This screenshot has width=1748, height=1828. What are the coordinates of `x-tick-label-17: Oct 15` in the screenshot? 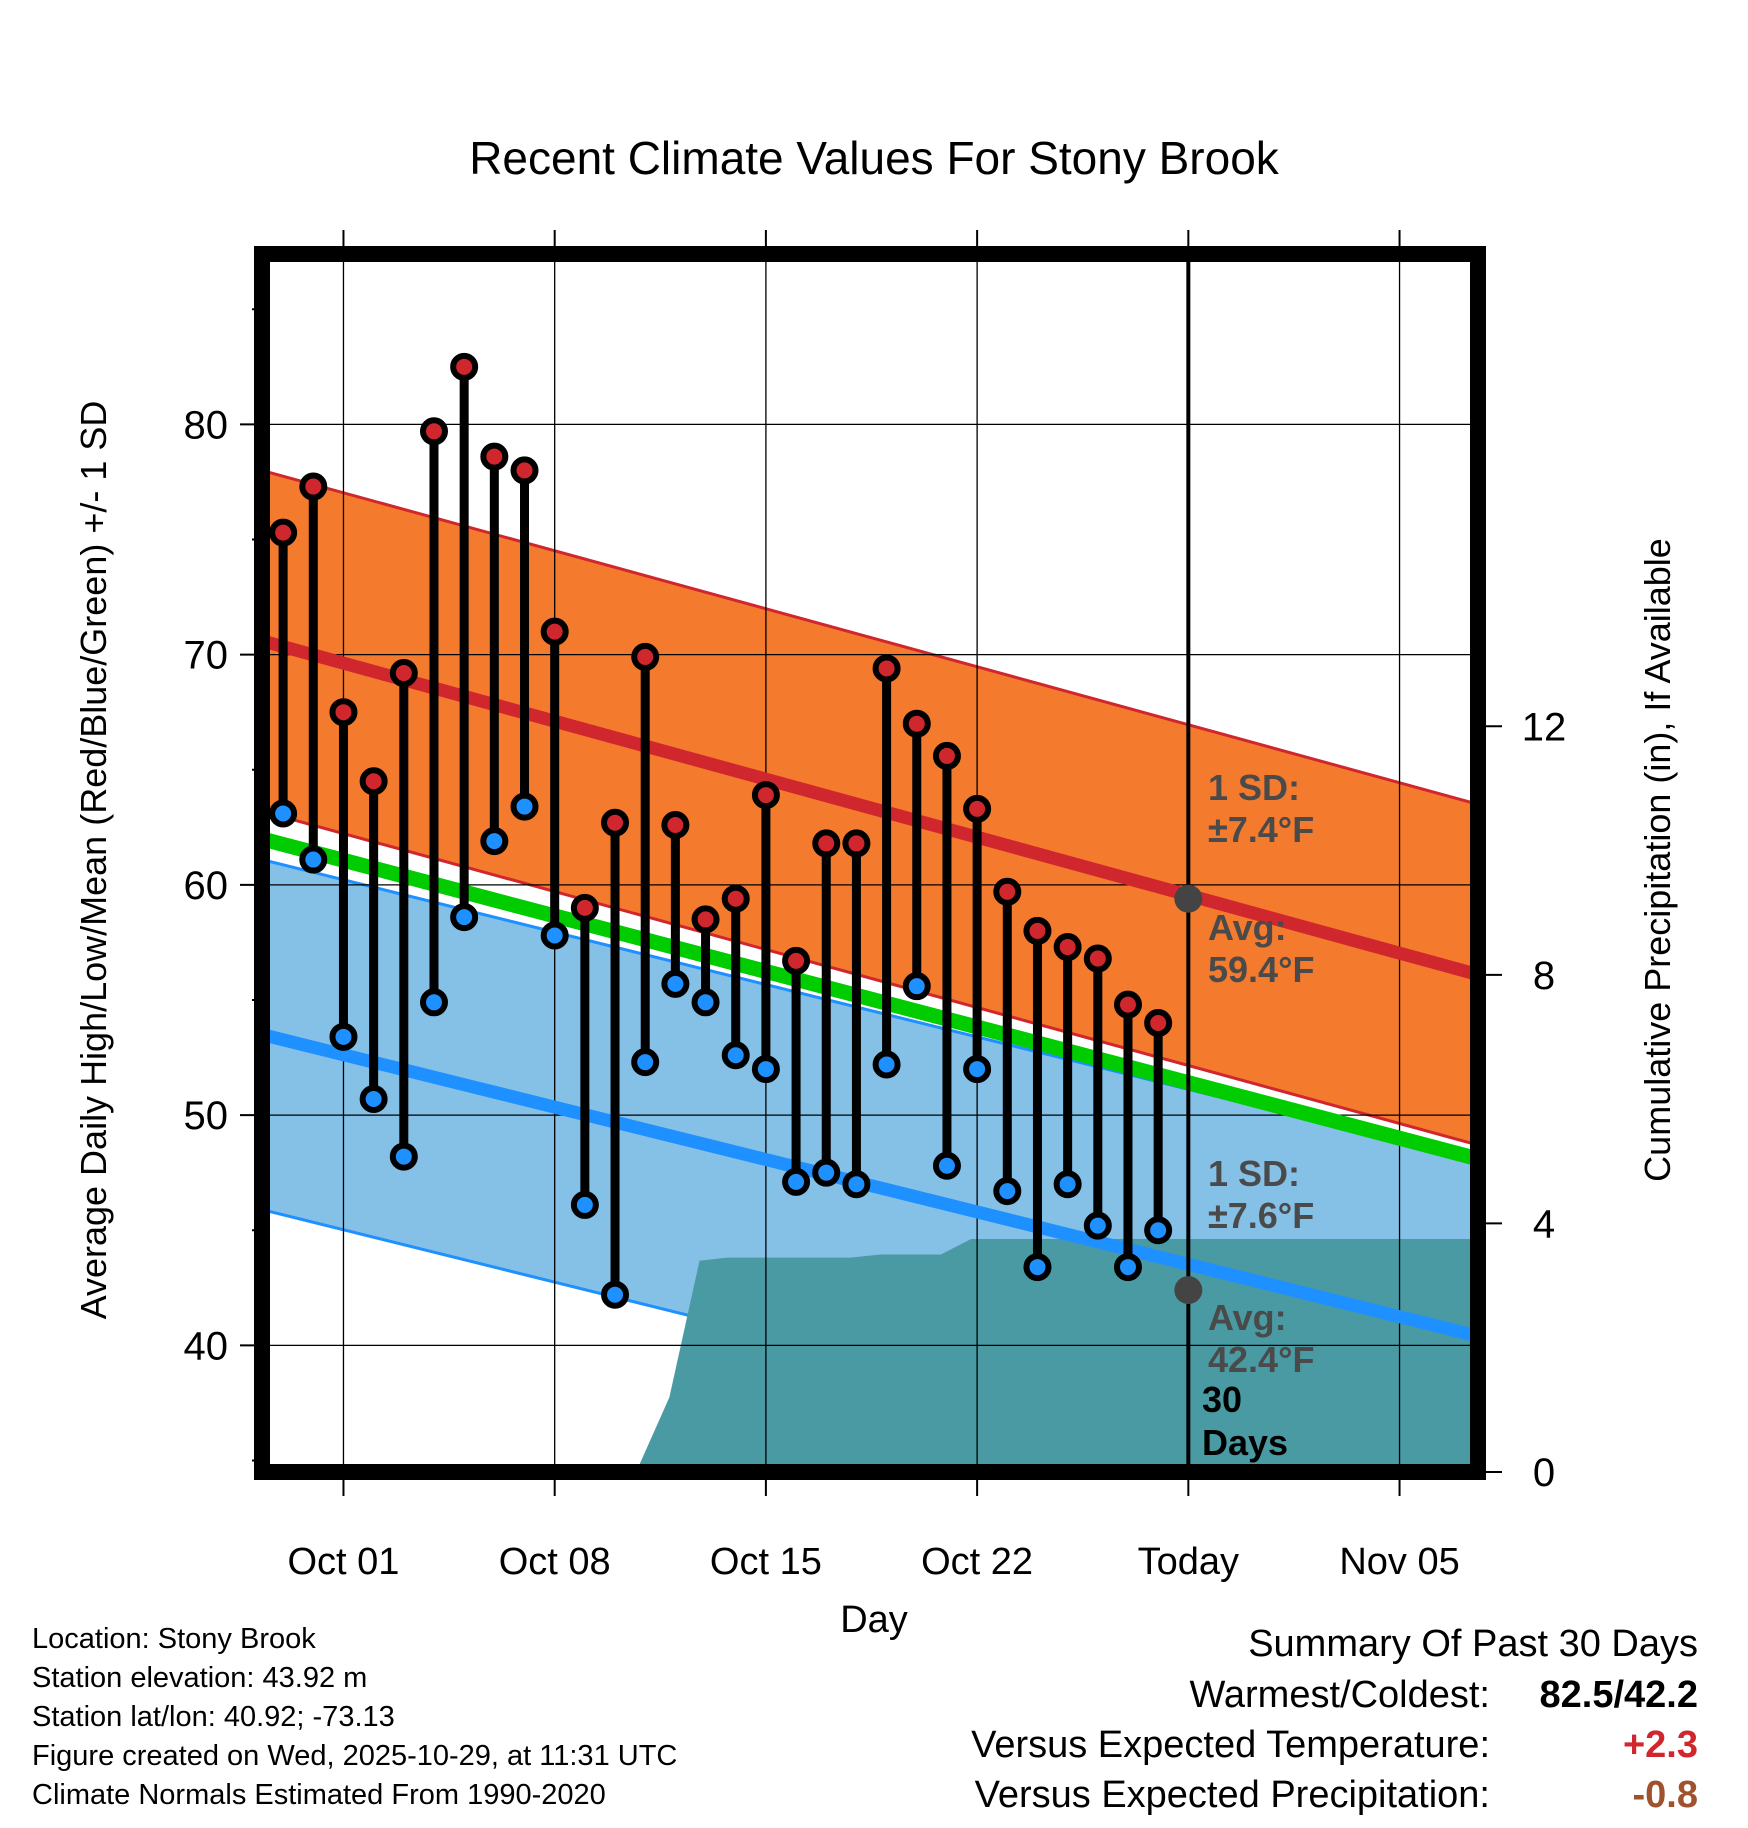 It's located at (766, 1562).